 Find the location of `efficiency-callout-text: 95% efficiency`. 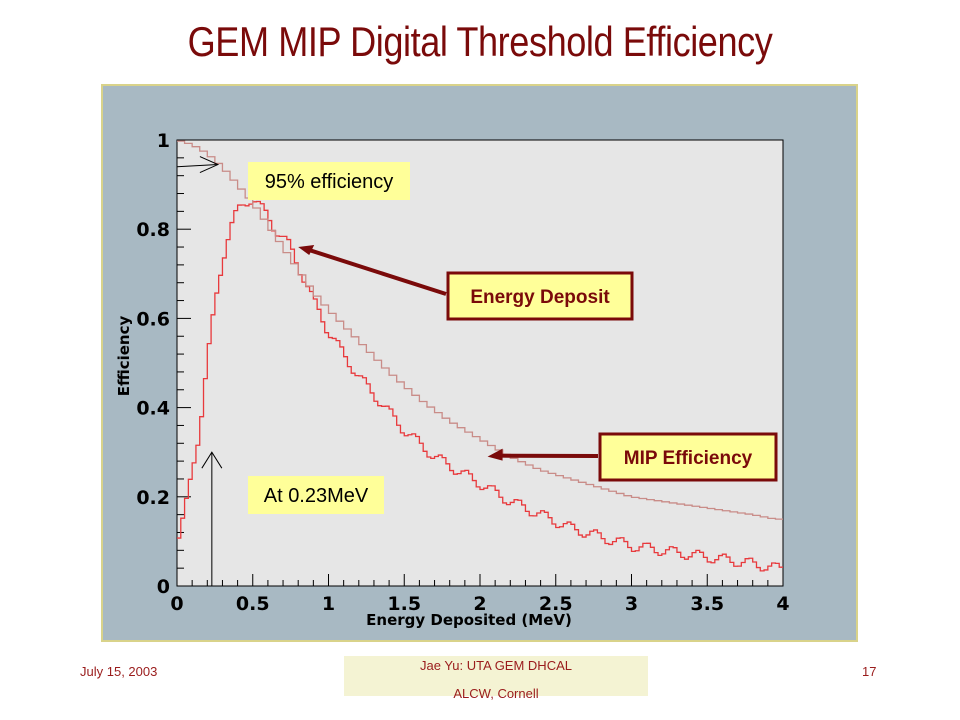

efficiency-callout-text: 95% efficiency is located at coordinates (329, 182).